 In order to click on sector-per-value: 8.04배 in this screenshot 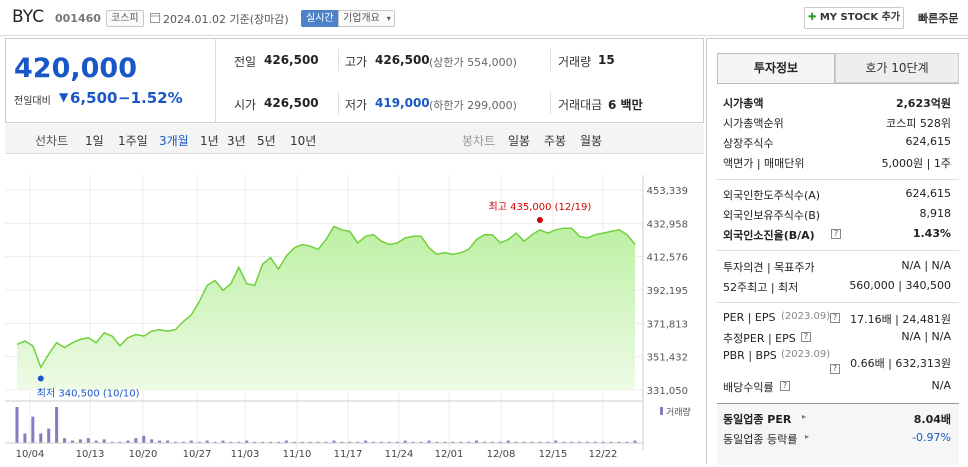, I will do `click(932, 419)`.